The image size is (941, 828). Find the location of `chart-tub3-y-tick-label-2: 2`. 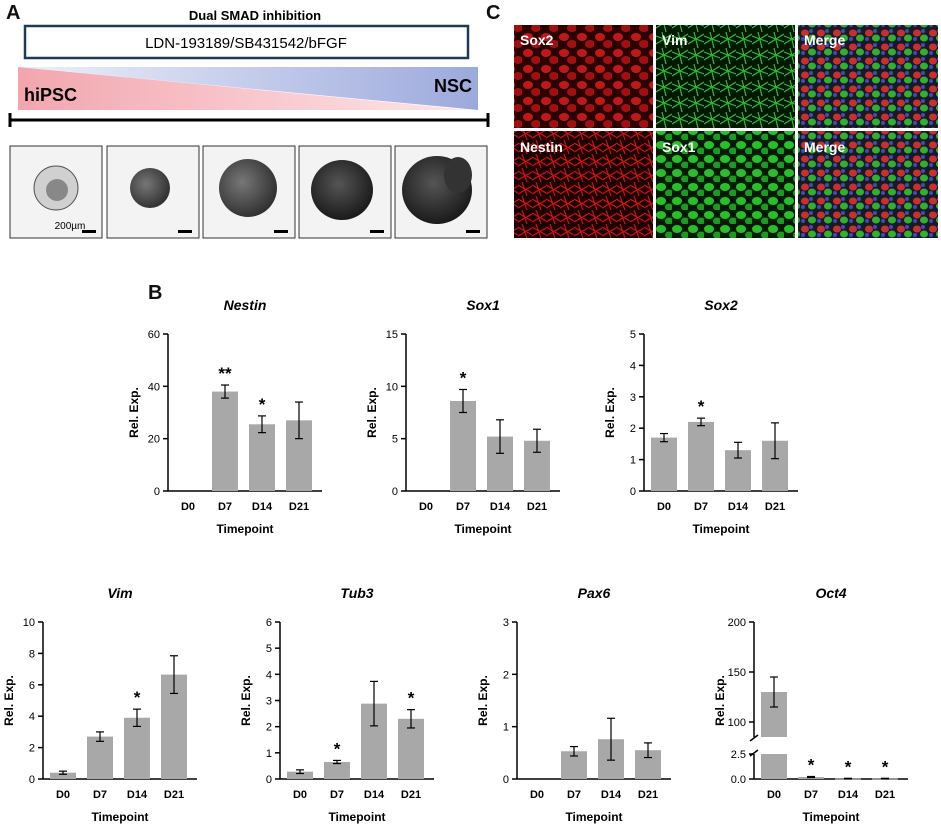

chart-tub3-y-tick-label-2: 2 is located at coordinates (269, 728).